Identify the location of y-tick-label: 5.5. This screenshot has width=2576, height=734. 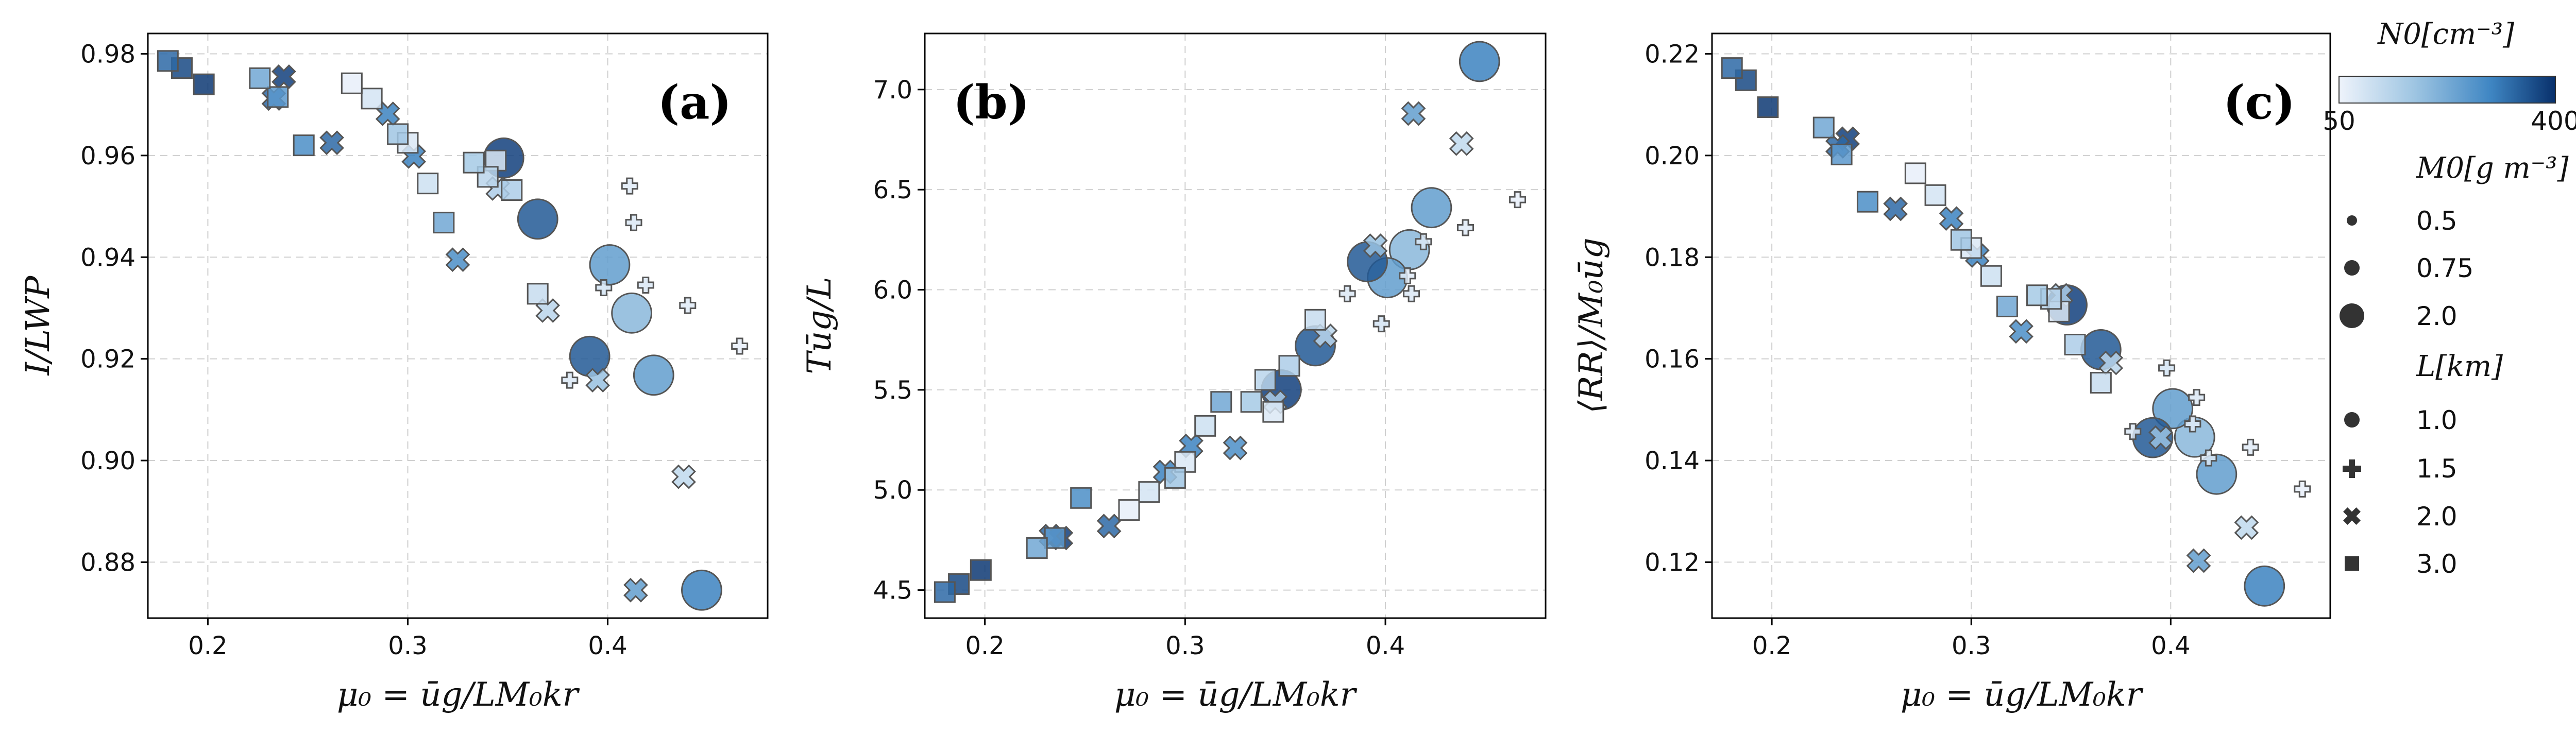
(892, 390).